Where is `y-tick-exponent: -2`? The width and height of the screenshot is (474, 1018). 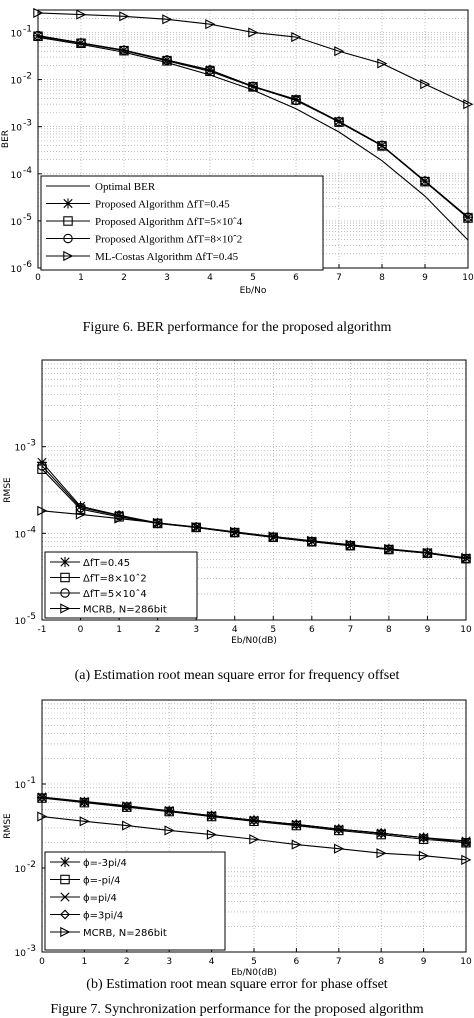 y-tick-exponent: -2 is located at coordinates (31, 865).